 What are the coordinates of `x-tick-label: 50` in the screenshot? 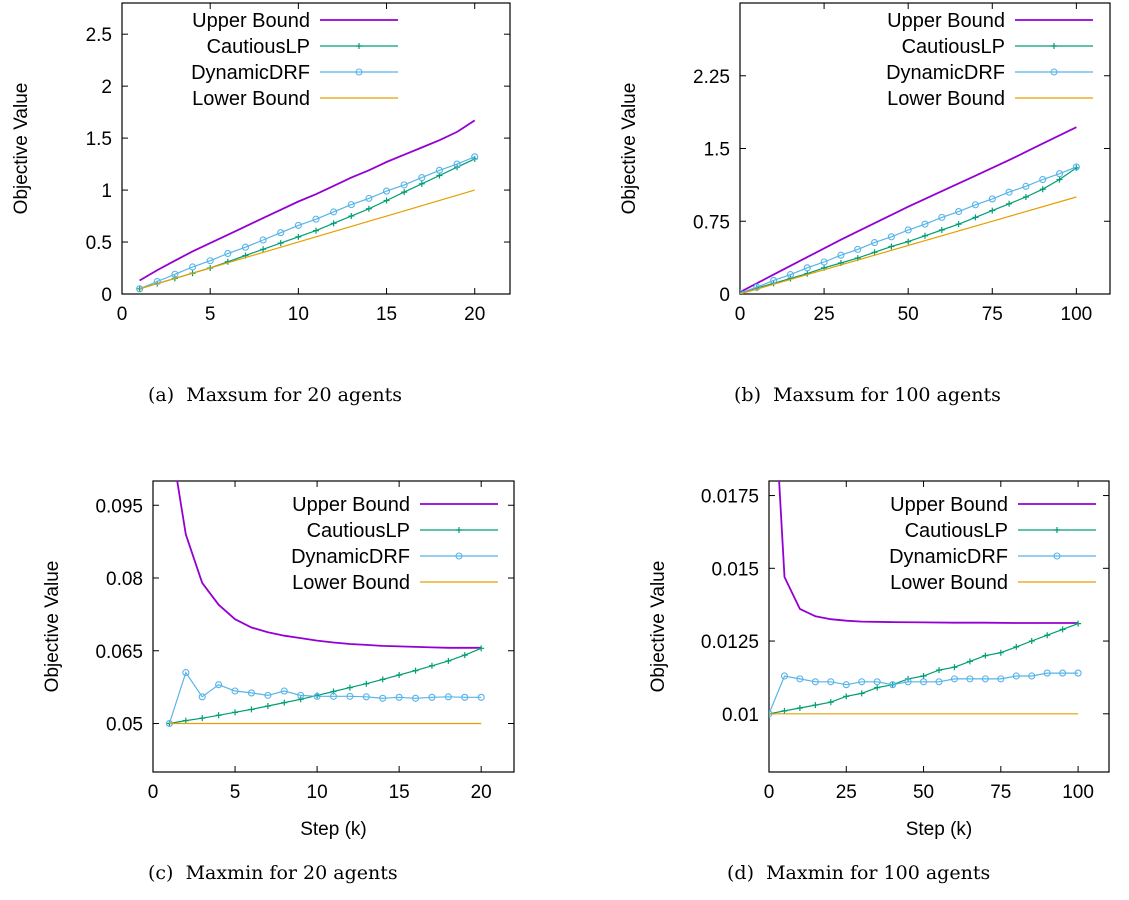 It's located at (908, 314).